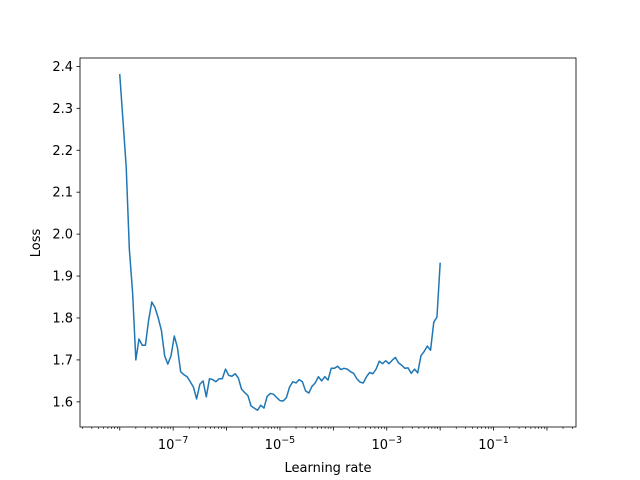 The width and height of the screenshot is (640, 480). What do you see at coordinates (62, 277) in the screenshot?
I see `y-tick-label: 1.9` at bounding box center [62, 277].